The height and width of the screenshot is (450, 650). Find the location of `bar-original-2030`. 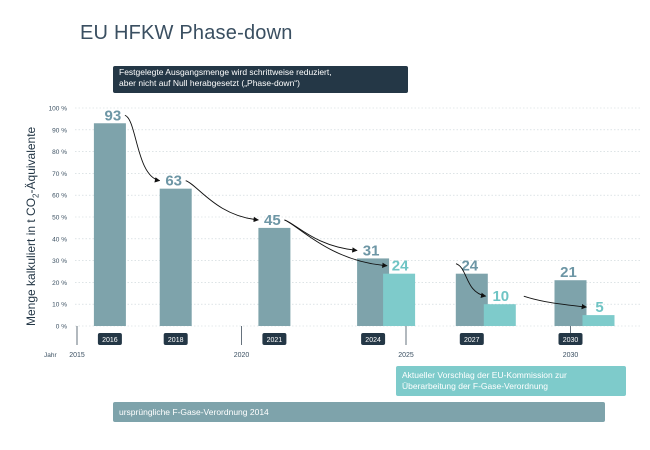

bar-original-2030 is located at coordinates (570, 303).